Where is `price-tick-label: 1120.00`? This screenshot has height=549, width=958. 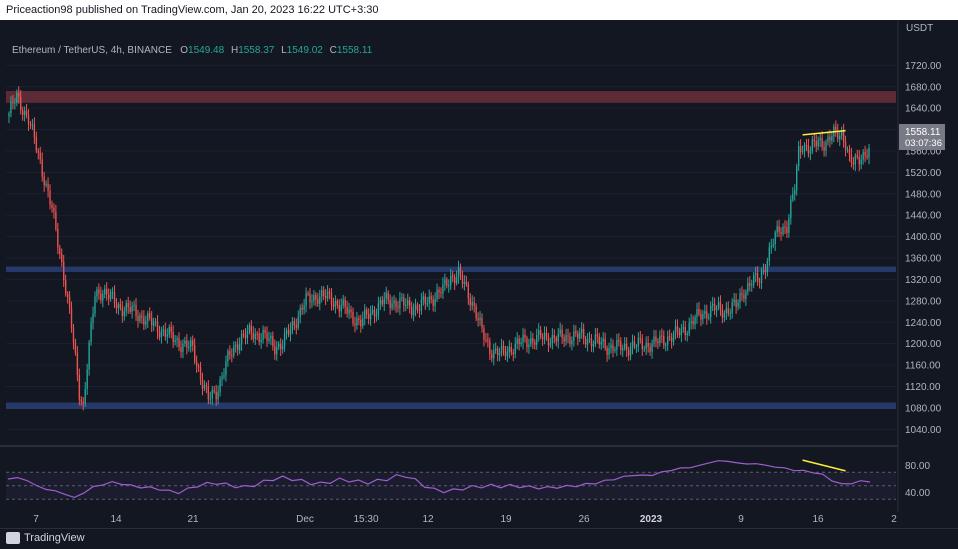 price-tick-label: 1120.00 is located at coordinates (923, 387).